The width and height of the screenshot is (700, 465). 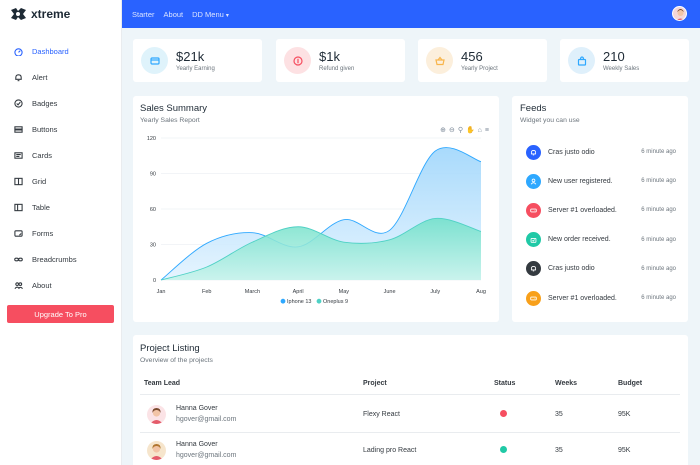 What do you see at coordinates (451, 130) in the screenshot?
I see `zoom-out-icon: ⊖` at bounding box center [451, 130].